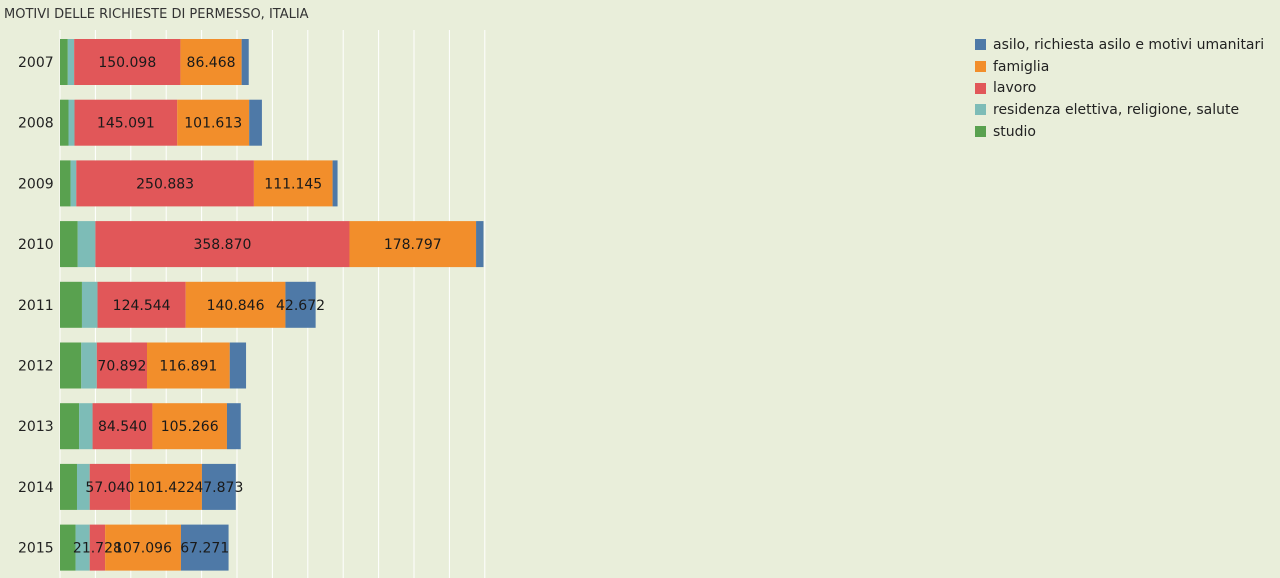  What do you see at coordinates (36, 124) in the screenshot?
I see `y-tick-label: 2008` at bounding box center [36, 124].